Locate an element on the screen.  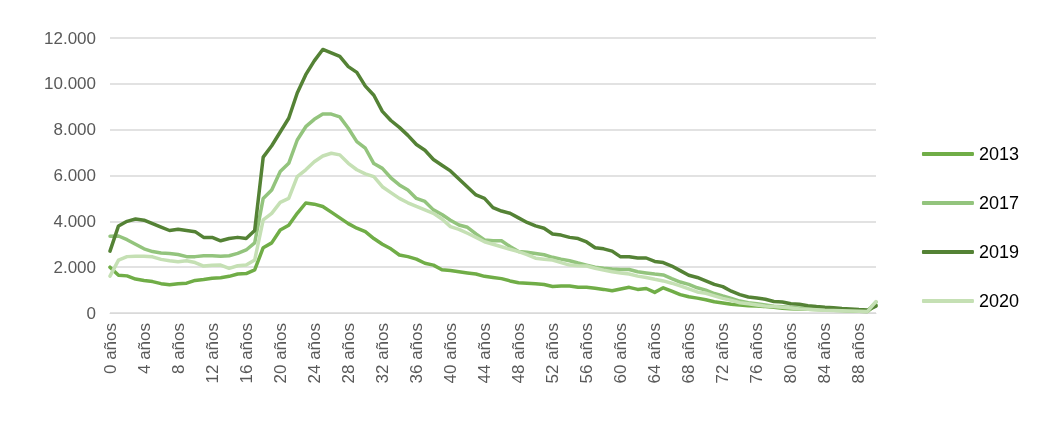
x-tick-label: 4 años is located at coordinates (144, 349).